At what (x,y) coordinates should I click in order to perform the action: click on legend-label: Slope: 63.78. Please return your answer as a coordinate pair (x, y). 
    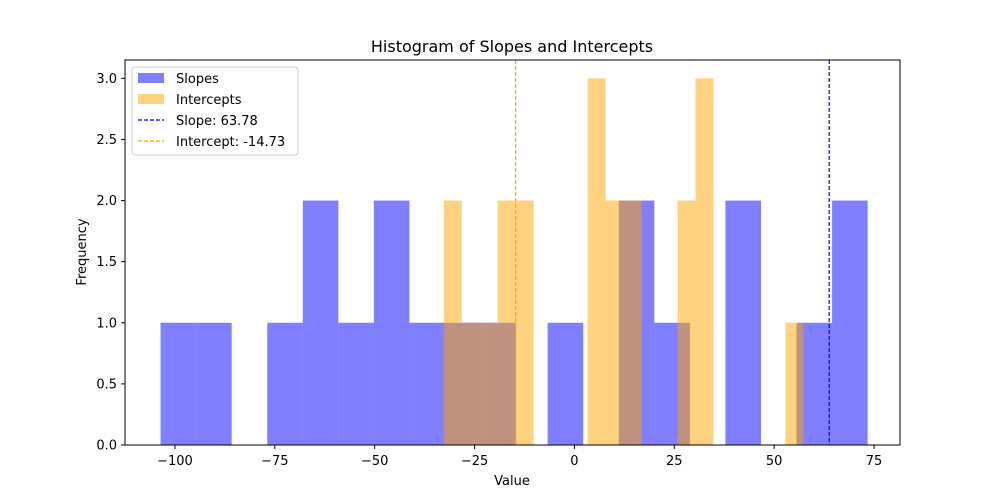
    Looking at the image, I should click on (217, 121).